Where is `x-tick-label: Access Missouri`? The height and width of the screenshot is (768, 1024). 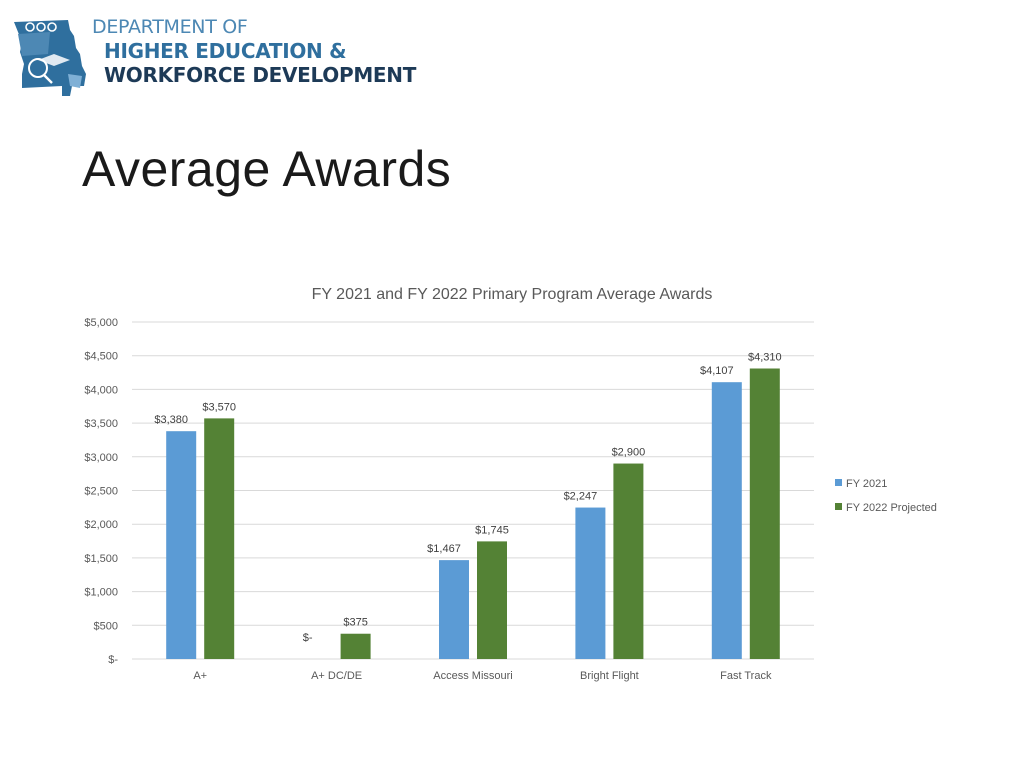 x-tick-label: Access Missouri is located at coordinates (472, 676).